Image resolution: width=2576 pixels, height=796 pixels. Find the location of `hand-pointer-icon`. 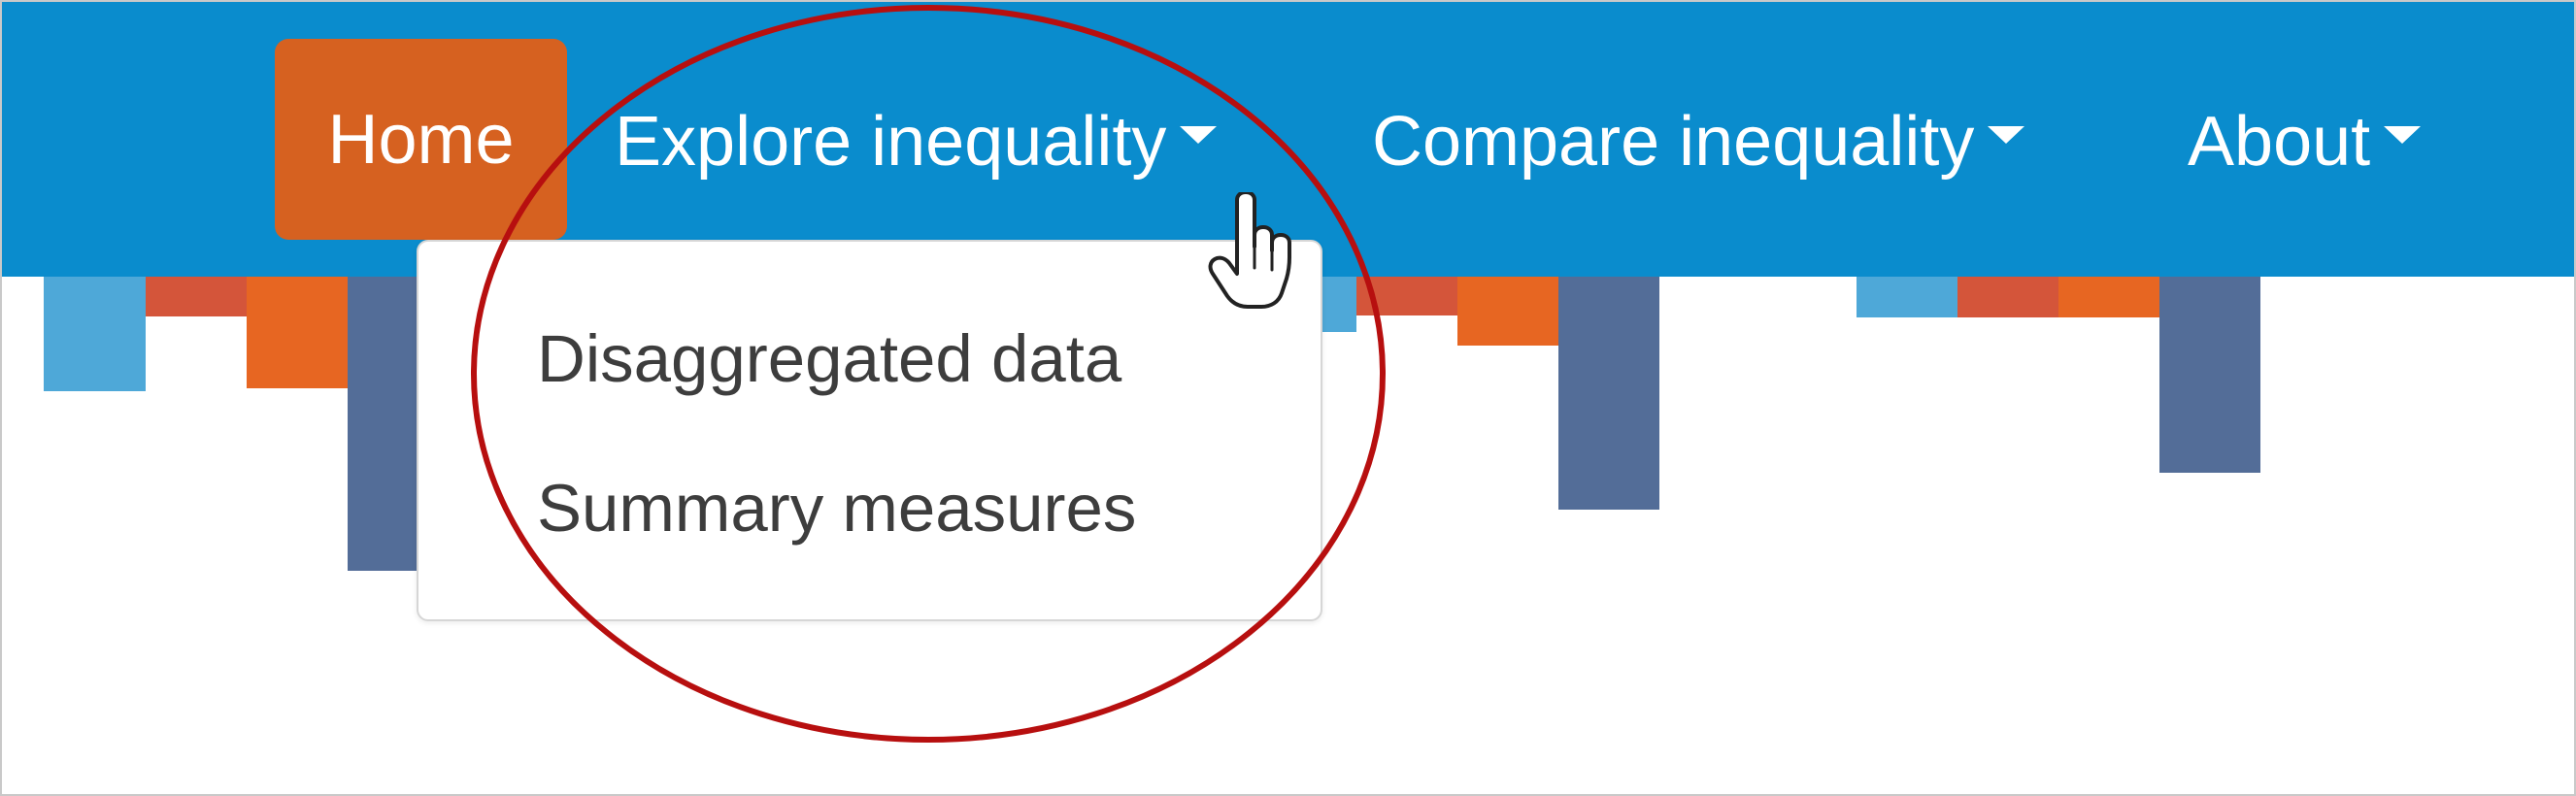

hand-pointer-icon is located at coordinates (1249, 250).